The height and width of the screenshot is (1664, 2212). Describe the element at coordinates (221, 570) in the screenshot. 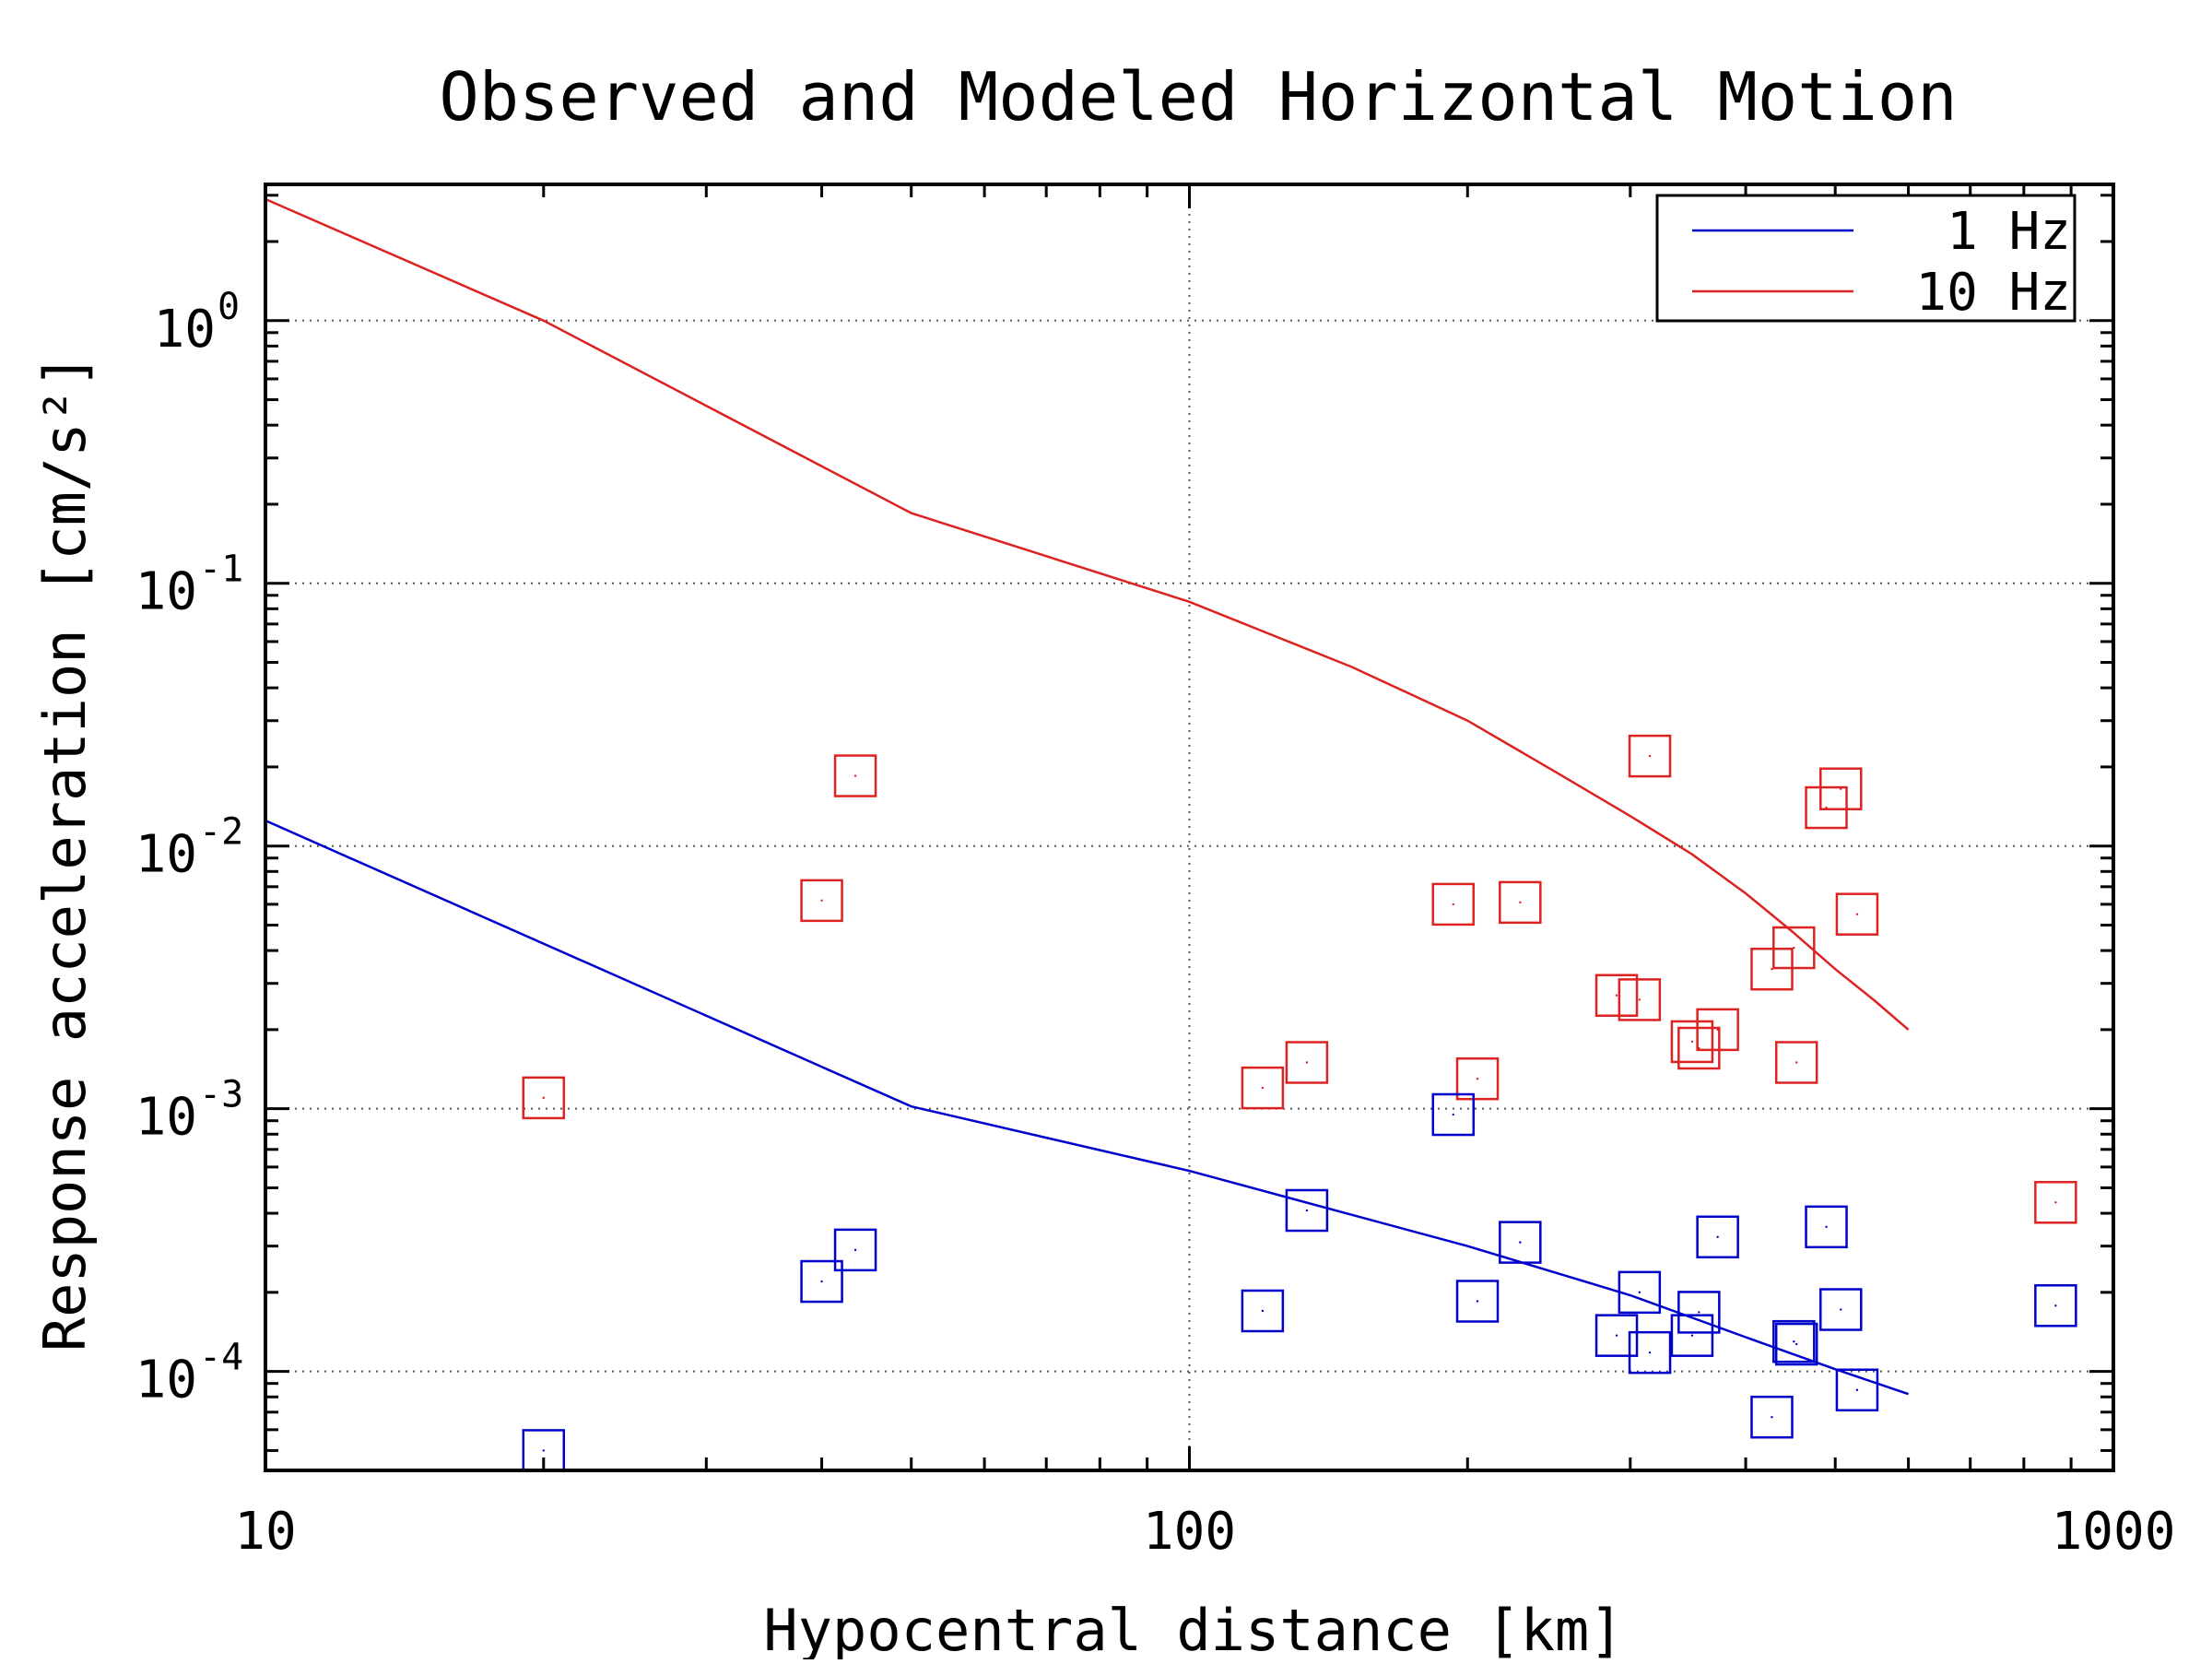

I see `y-tick-exponent: -1` at that location.